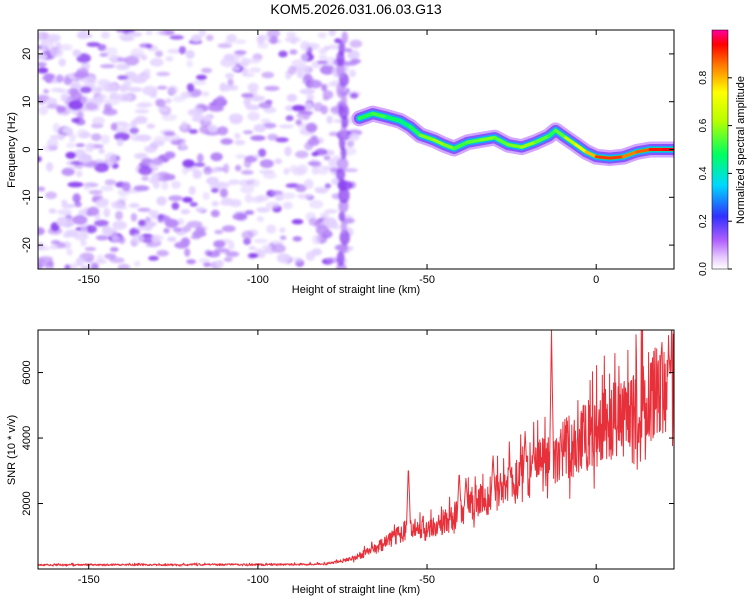  I want to click on x-tick-label: 0, so click(596, 280).